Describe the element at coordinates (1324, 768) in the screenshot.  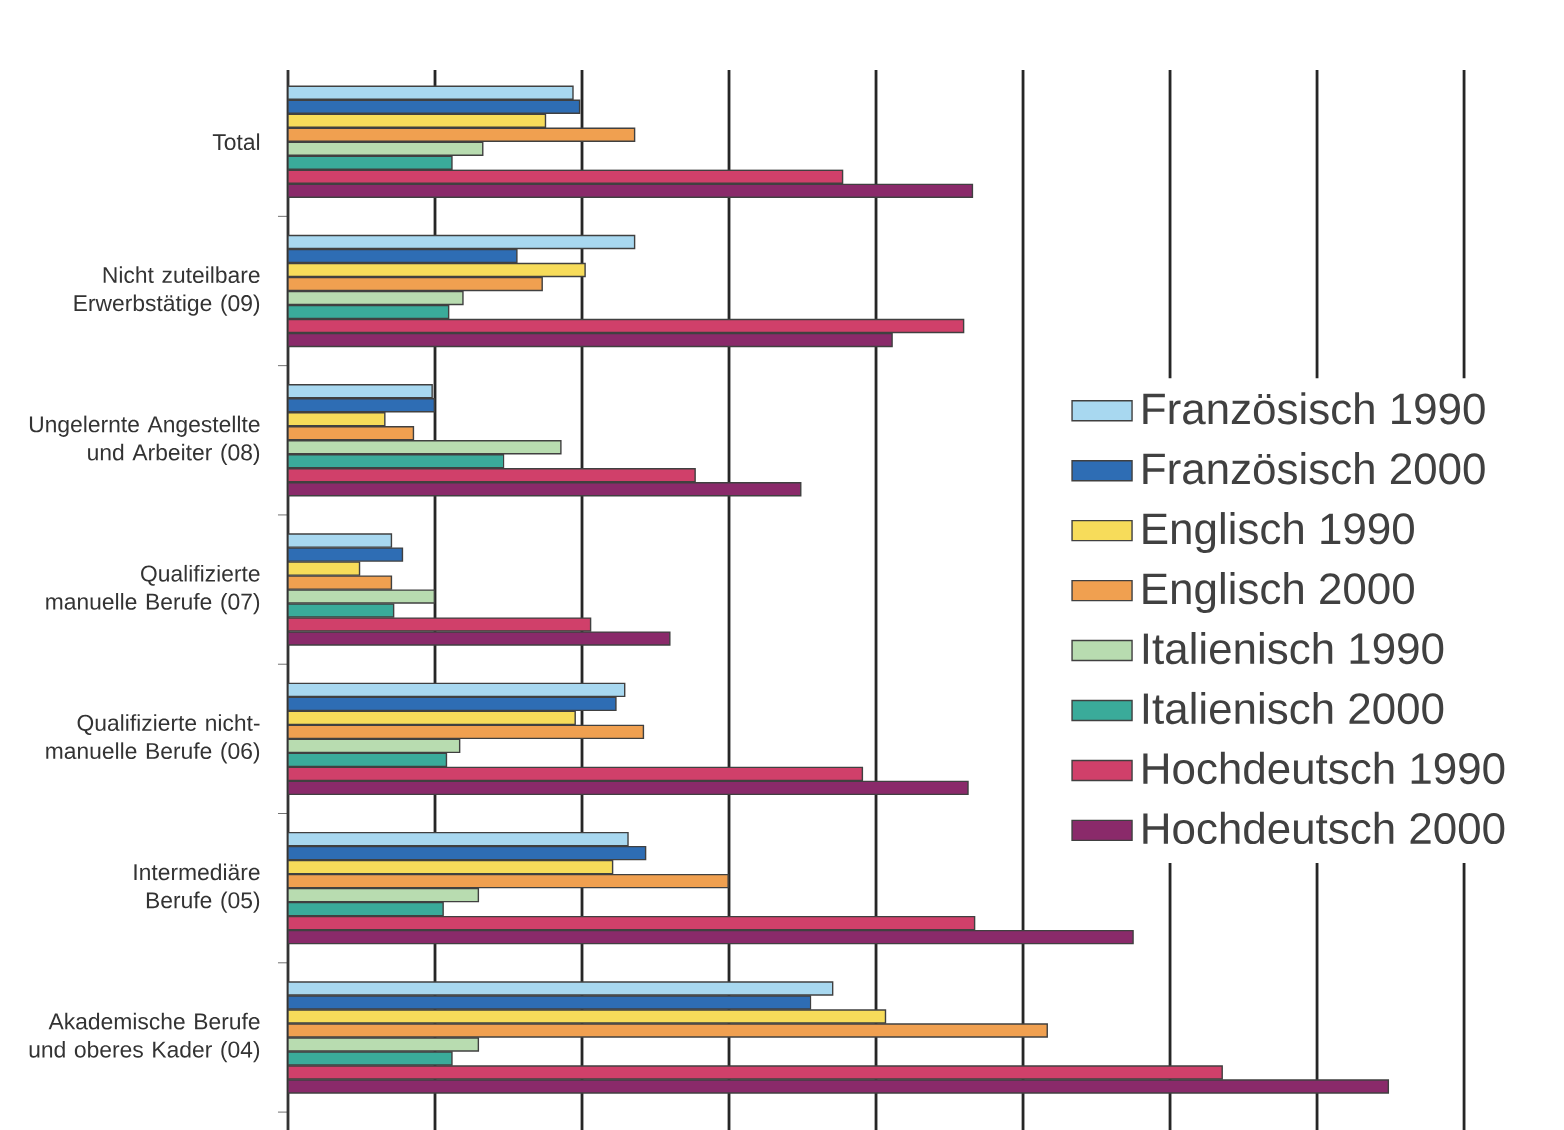
I see `legend-label: Hochdeutsch 1990` at that location.